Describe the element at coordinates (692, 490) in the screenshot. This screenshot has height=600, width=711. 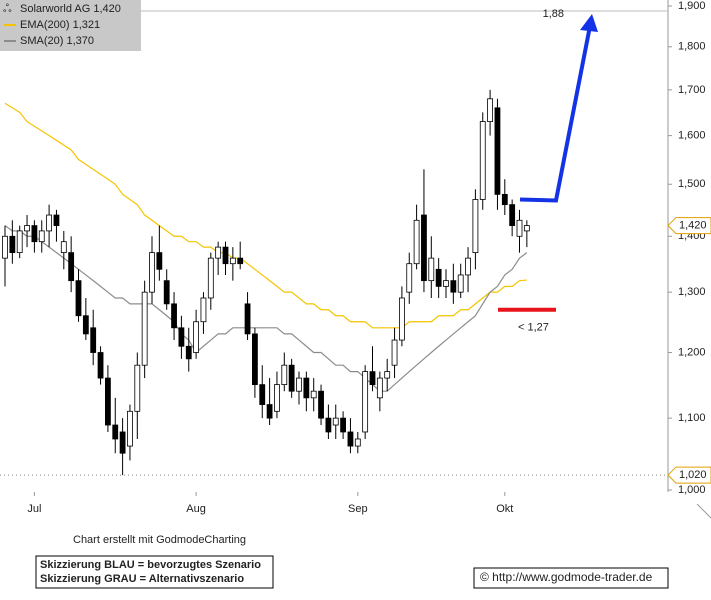
I see `y-tick-label: 1,000` at that location.